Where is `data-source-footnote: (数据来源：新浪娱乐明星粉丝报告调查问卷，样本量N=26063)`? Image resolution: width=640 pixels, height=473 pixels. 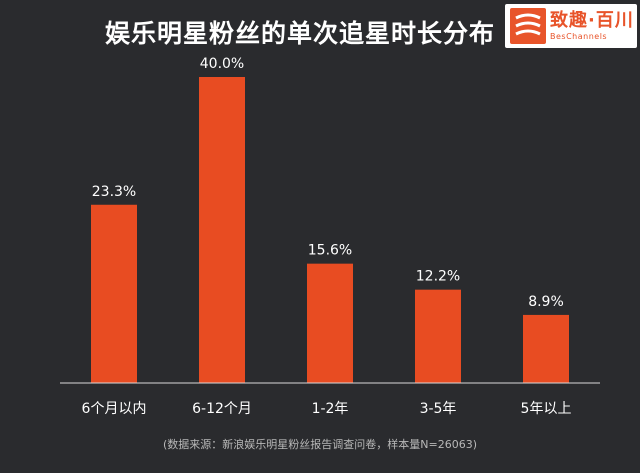
data-source-footnote: (数据来源：新浪娱乐明星粉丝报告调查问卷，样本量N=26063) is located at coordinates (320, 444).